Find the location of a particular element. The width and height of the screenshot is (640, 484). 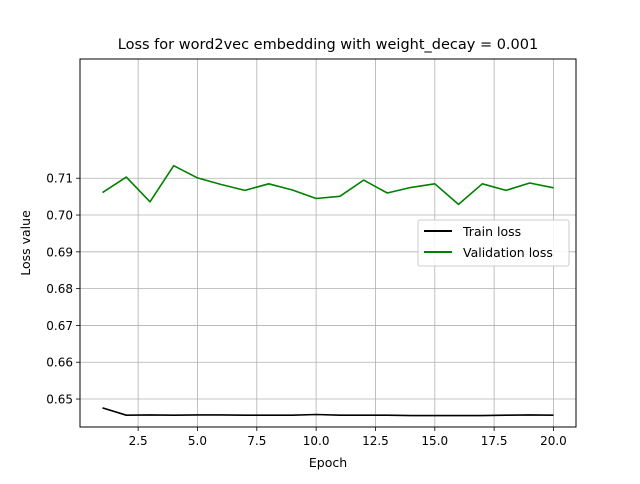

y-tick-label: 0.70 is located at coordinates (59, 216).